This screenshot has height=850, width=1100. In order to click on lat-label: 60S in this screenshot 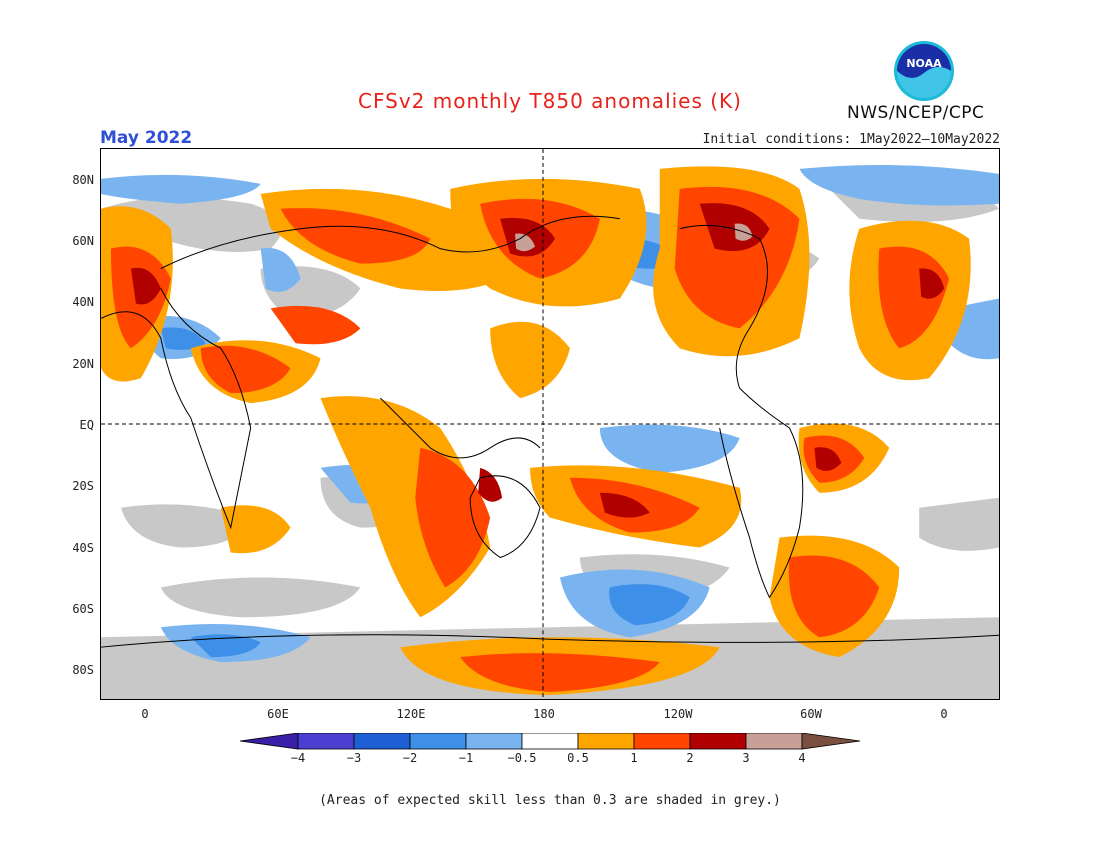, I will do `click(83, 609)`.